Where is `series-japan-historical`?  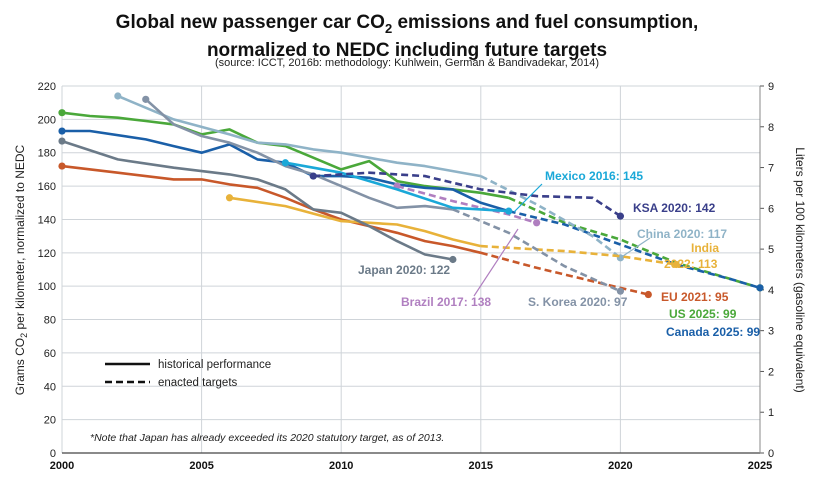
series-japan-historical is located at coordinates (257, 200).